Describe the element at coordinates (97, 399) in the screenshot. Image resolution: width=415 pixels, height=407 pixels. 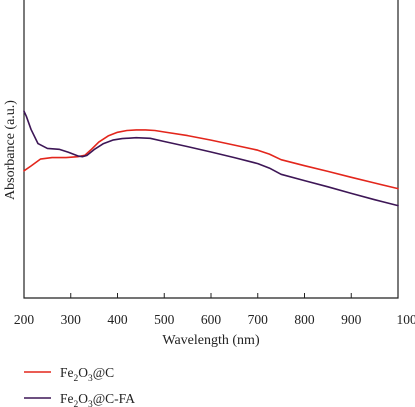
I see `legend-label: Fe2O3@C-FA` at that location.